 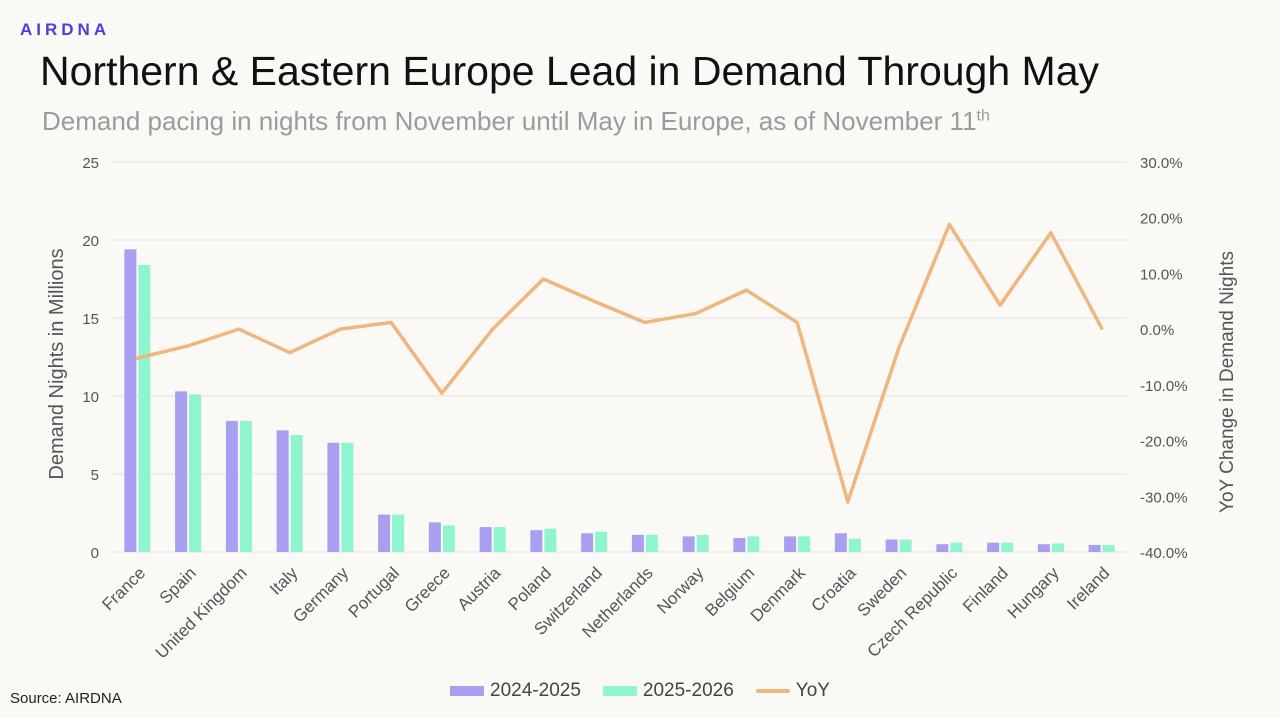 What do you see at coordinates (1161, 219) in the screenshot?
I see `right-tick-label: 20.0%` at bounding box center [1161, 219].